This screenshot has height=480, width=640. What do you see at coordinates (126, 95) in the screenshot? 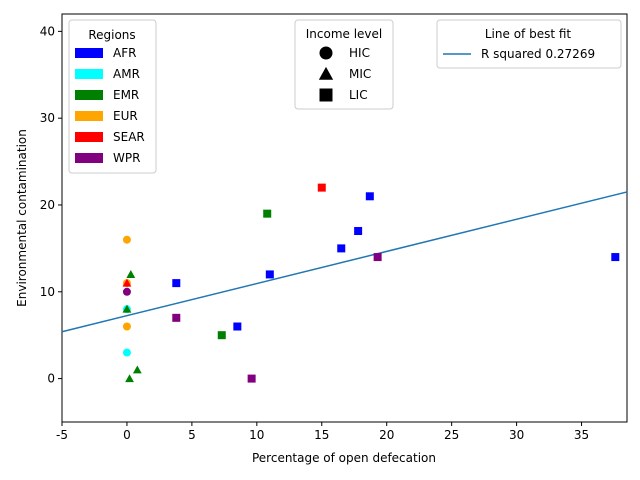
I see `region-legend-label: EMR` at bounding box center [126, 95].